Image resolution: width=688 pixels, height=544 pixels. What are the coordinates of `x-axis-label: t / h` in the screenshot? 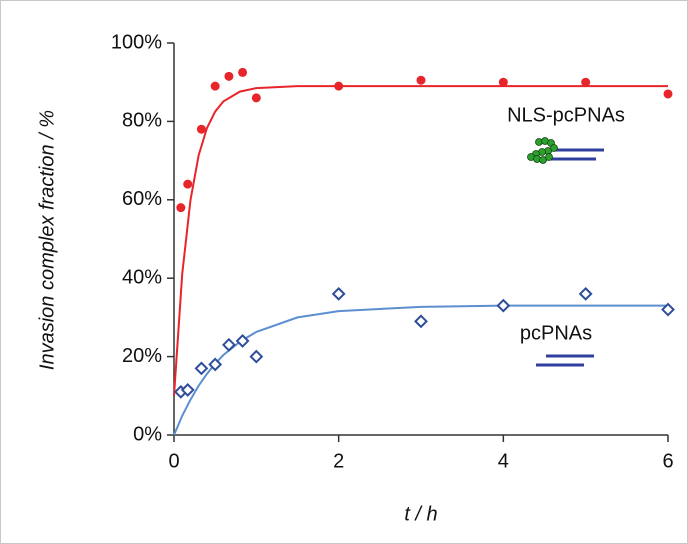 It's located at (420, 514).